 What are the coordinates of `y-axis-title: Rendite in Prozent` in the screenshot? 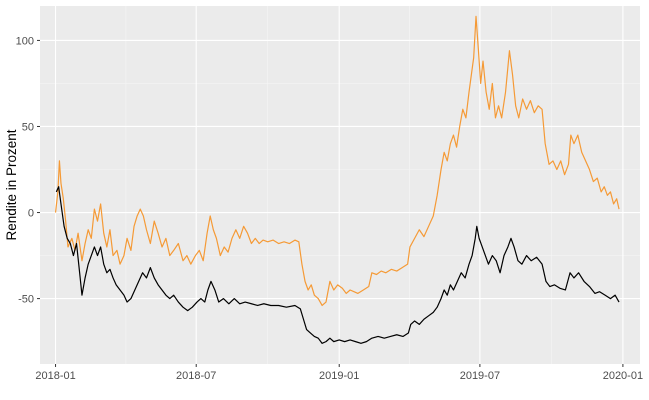 It's located at (11, 184).